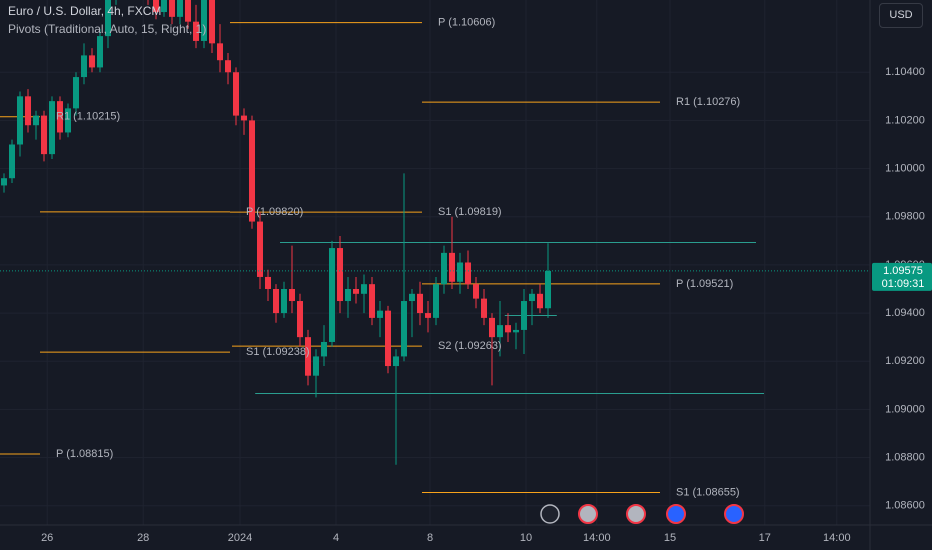 The width and height of the screenshot is (932, 550). I want to click on pivot-label: R1 (1.10276), so click(708, 102).